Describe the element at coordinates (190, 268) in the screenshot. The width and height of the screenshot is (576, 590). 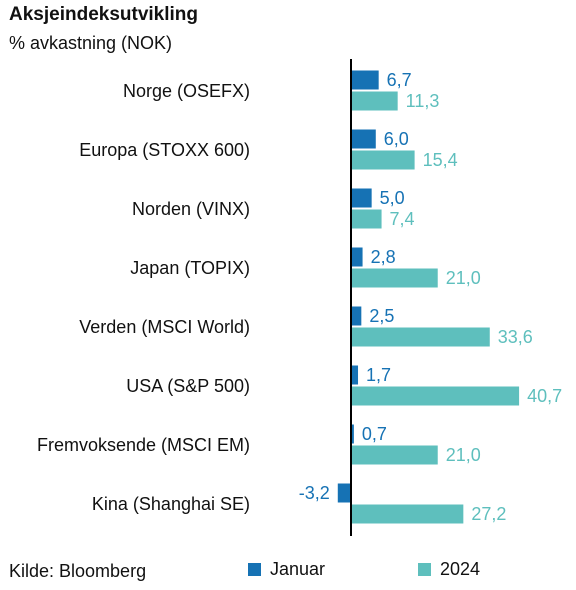
I see `category-label: Japan (TOPIX)` at that location.